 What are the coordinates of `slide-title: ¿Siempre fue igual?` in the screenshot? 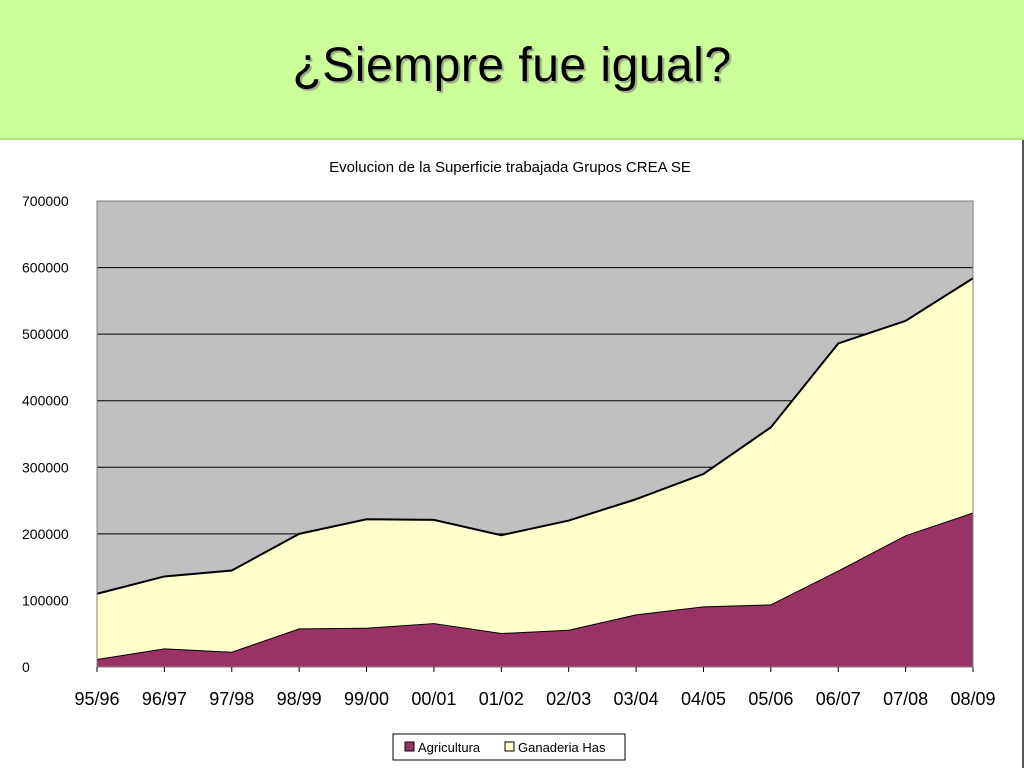 It's located at (512, 65).